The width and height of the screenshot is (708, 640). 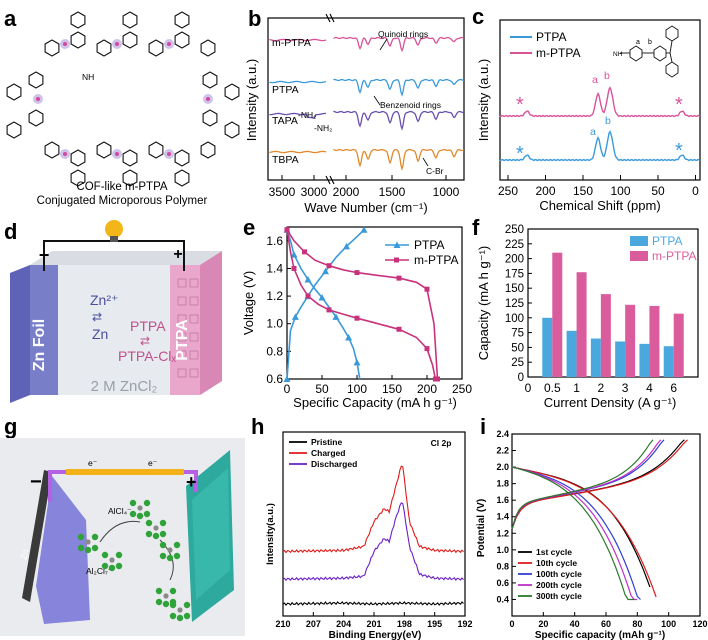 I want to click on x-tick-label: 100, so click(x=668, y=624).